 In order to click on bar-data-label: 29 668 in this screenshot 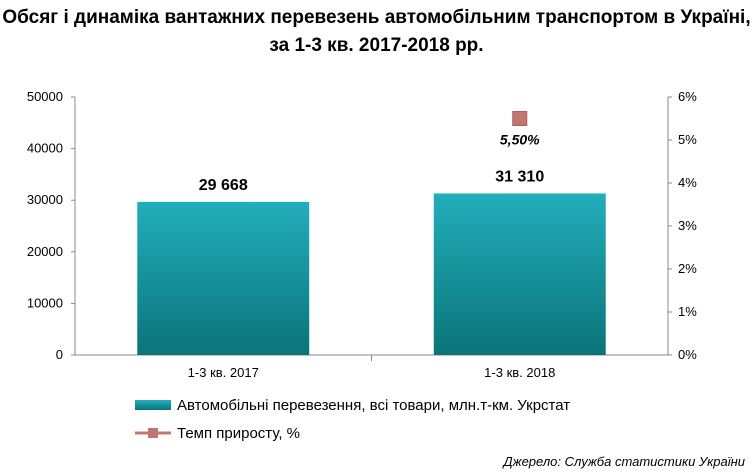, I will do `click(223, 185)`.